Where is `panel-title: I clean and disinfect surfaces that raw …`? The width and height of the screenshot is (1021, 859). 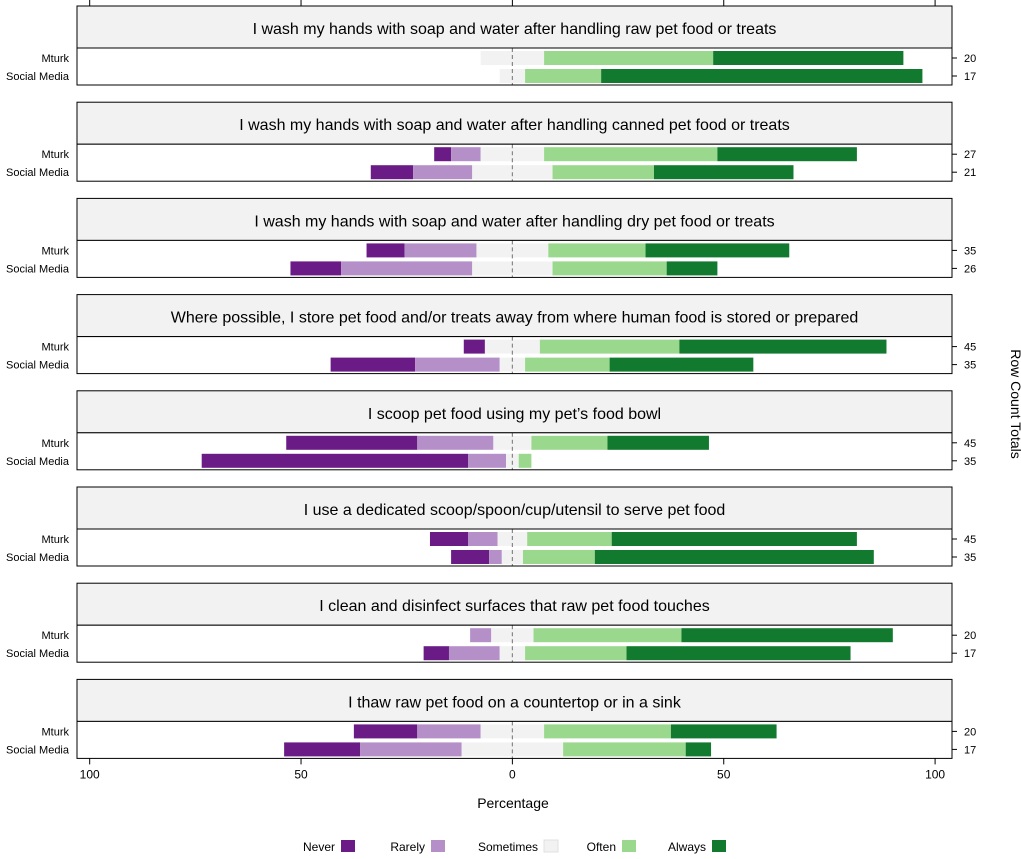 panel-title: I clean and disinfect surfaces that raw … is located at coordinates (514, 606).